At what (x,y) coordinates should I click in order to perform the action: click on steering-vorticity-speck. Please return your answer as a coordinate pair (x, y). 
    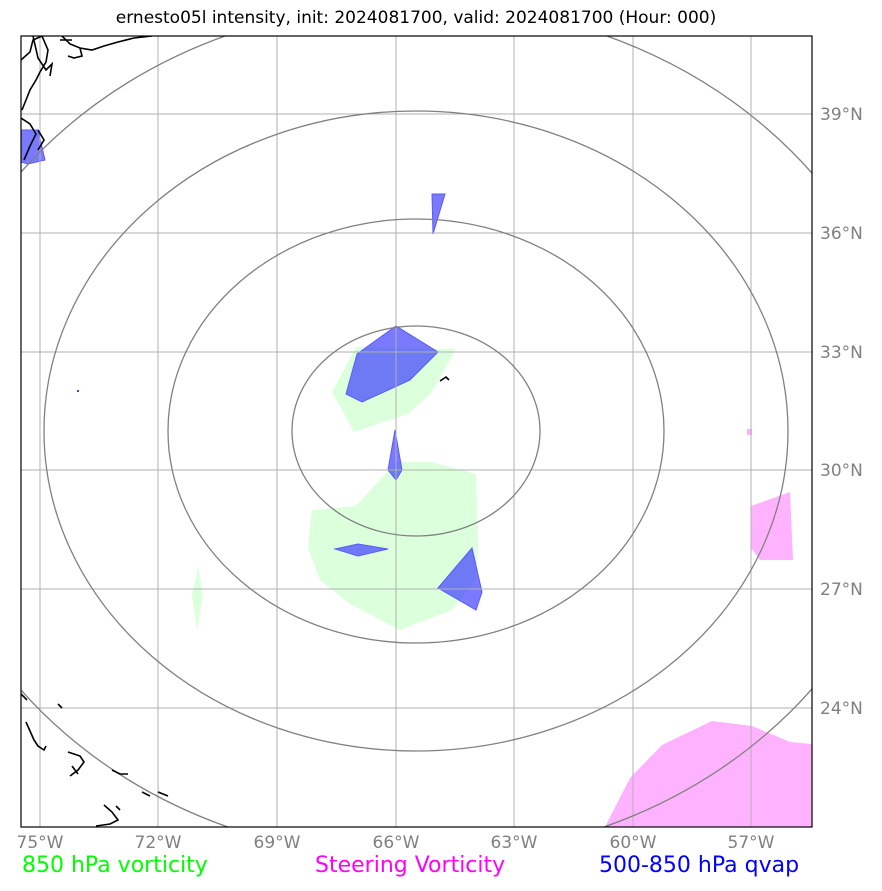
    Looking at the image, I should click on (749, 432).